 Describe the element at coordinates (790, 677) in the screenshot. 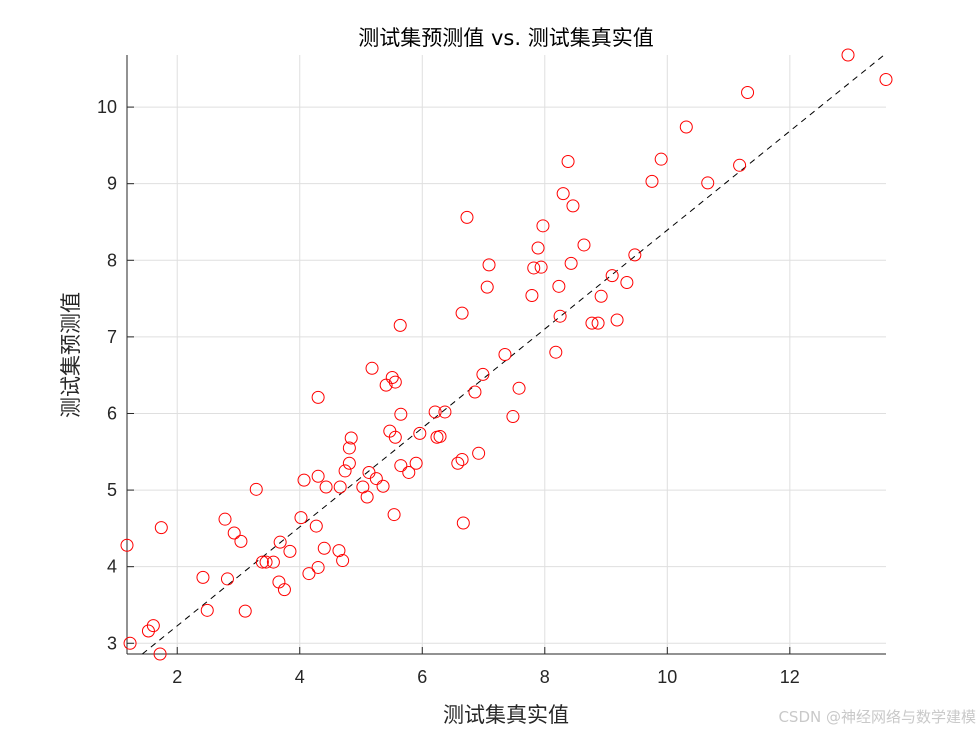

I see `x-tick-label: 12` at that location.